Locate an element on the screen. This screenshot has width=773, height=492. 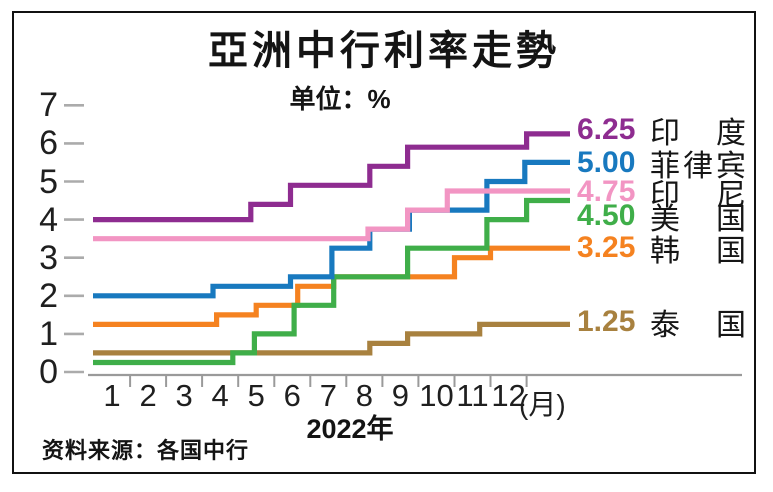
callout-name-philippines: 菲律宾 is located at coordinates (698, 166).